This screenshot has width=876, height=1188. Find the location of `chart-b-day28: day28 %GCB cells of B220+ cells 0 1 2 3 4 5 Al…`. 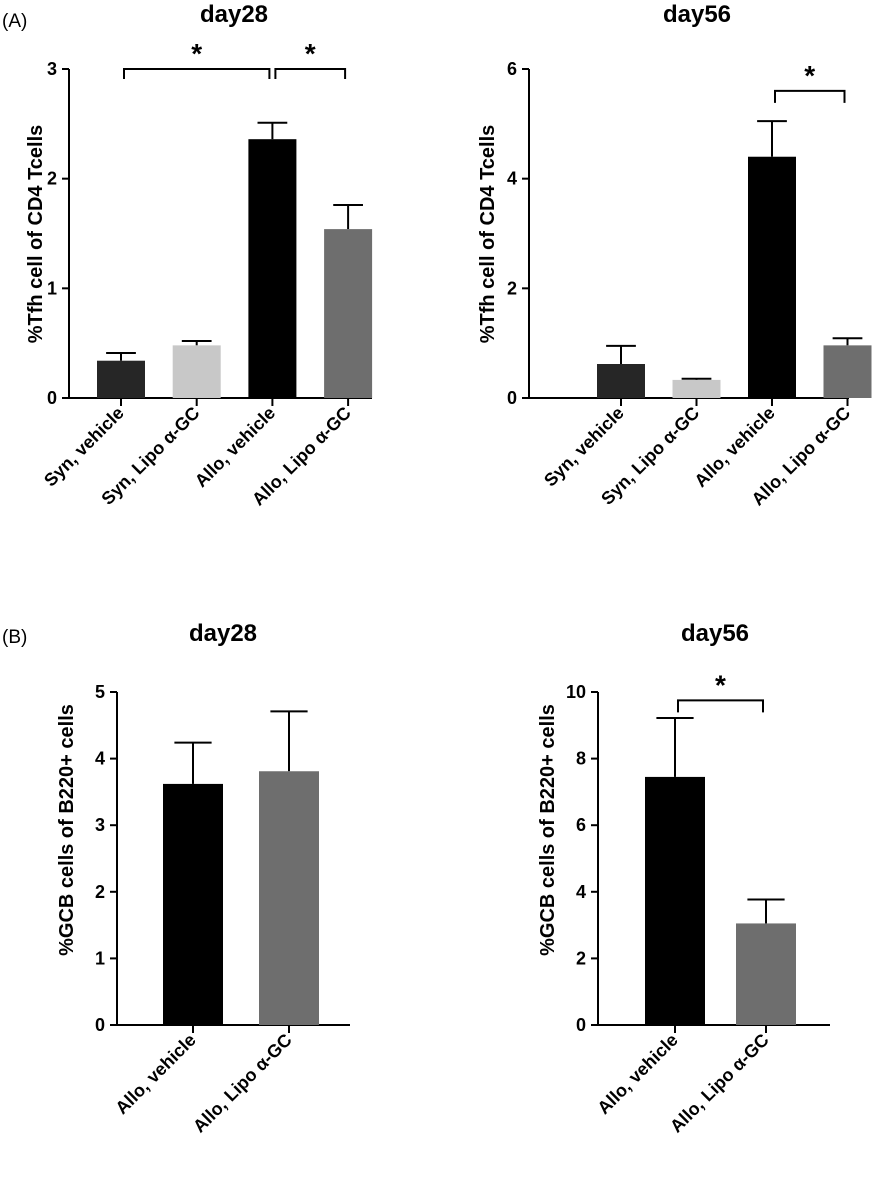

chart-b-day28: day28 %GCB cells of B220+ cells 0 1 2 3 4 5 Al… is located at coordinates (203, 878).